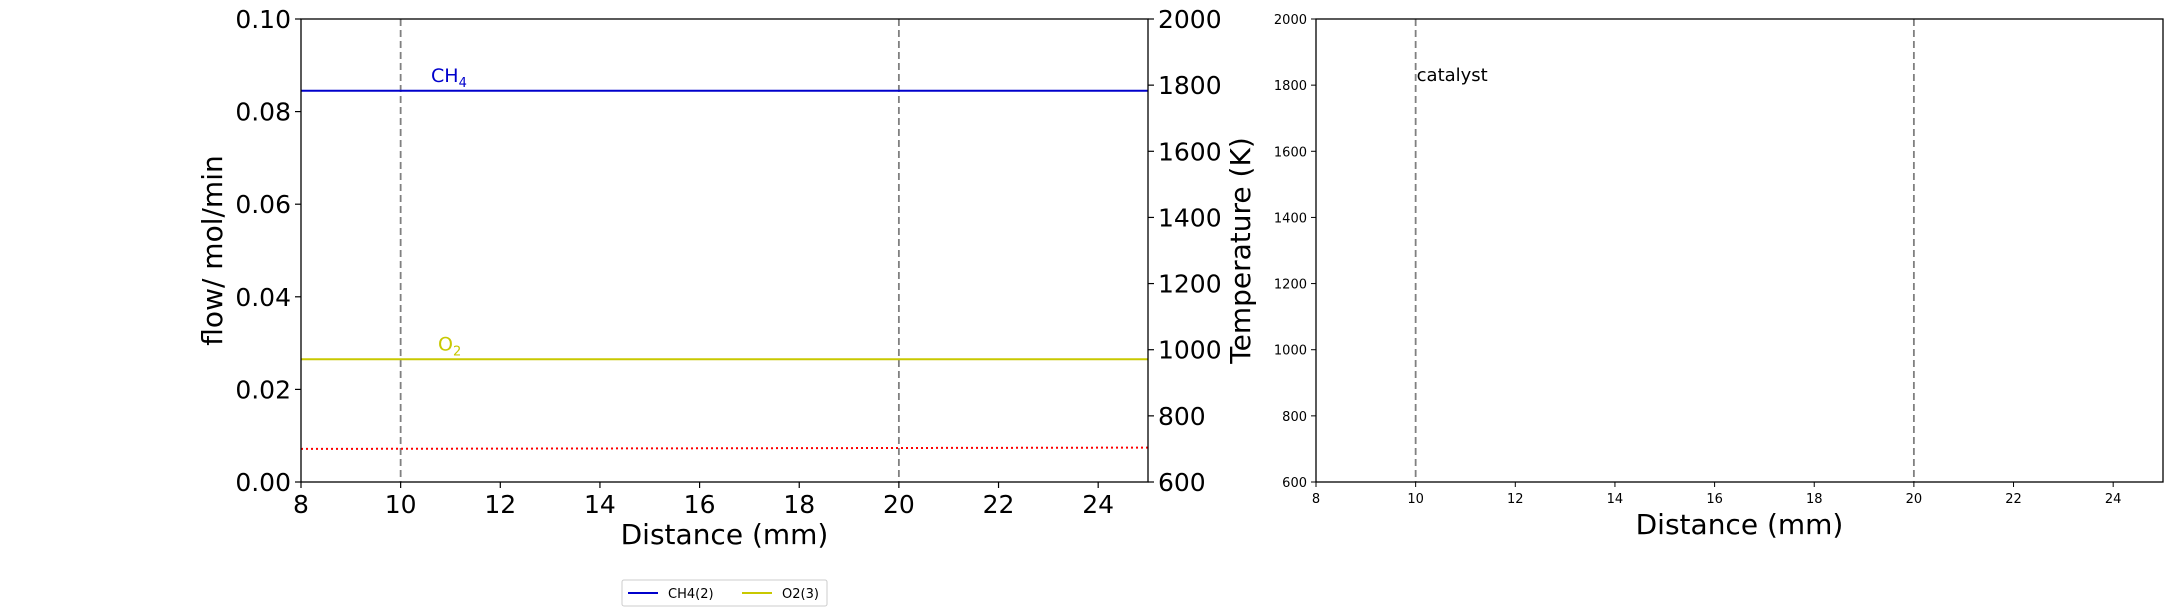 The image size is (2173, 615). Describe the element at coordinates (1190, 19) in the screenshot. I see `y2-tick-label-7: 2000` at that location.